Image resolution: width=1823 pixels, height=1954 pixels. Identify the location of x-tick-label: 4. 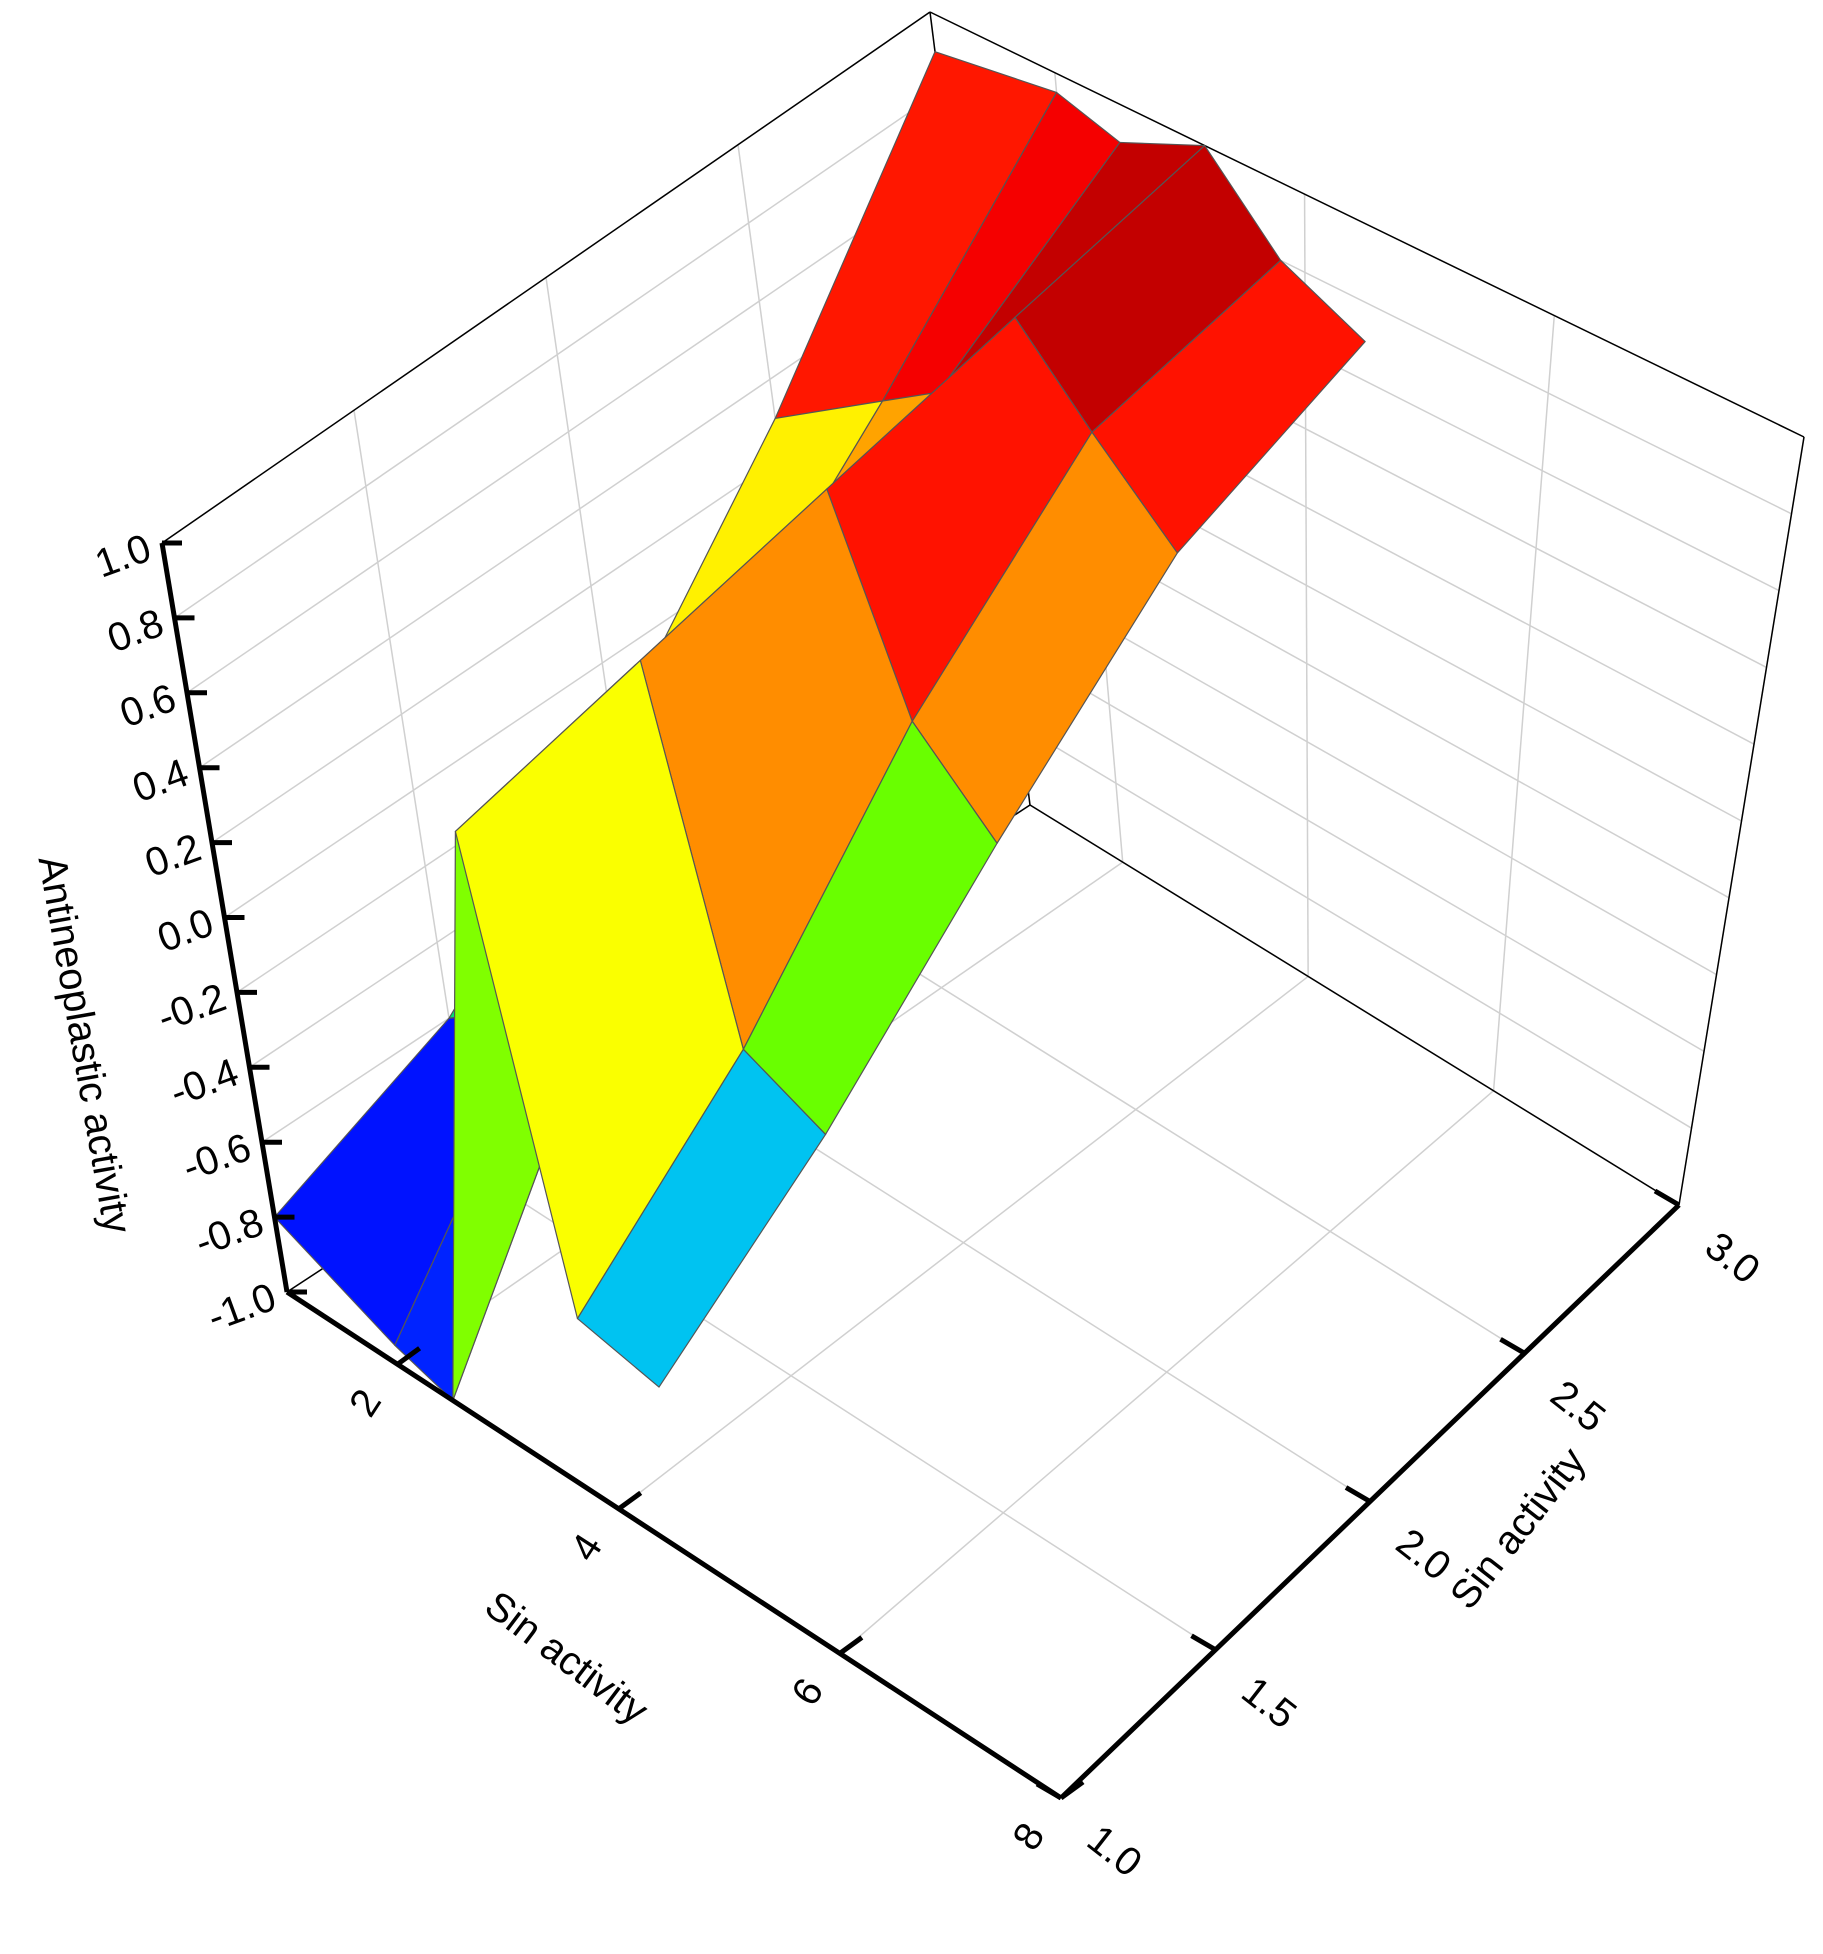
(586, 1547).